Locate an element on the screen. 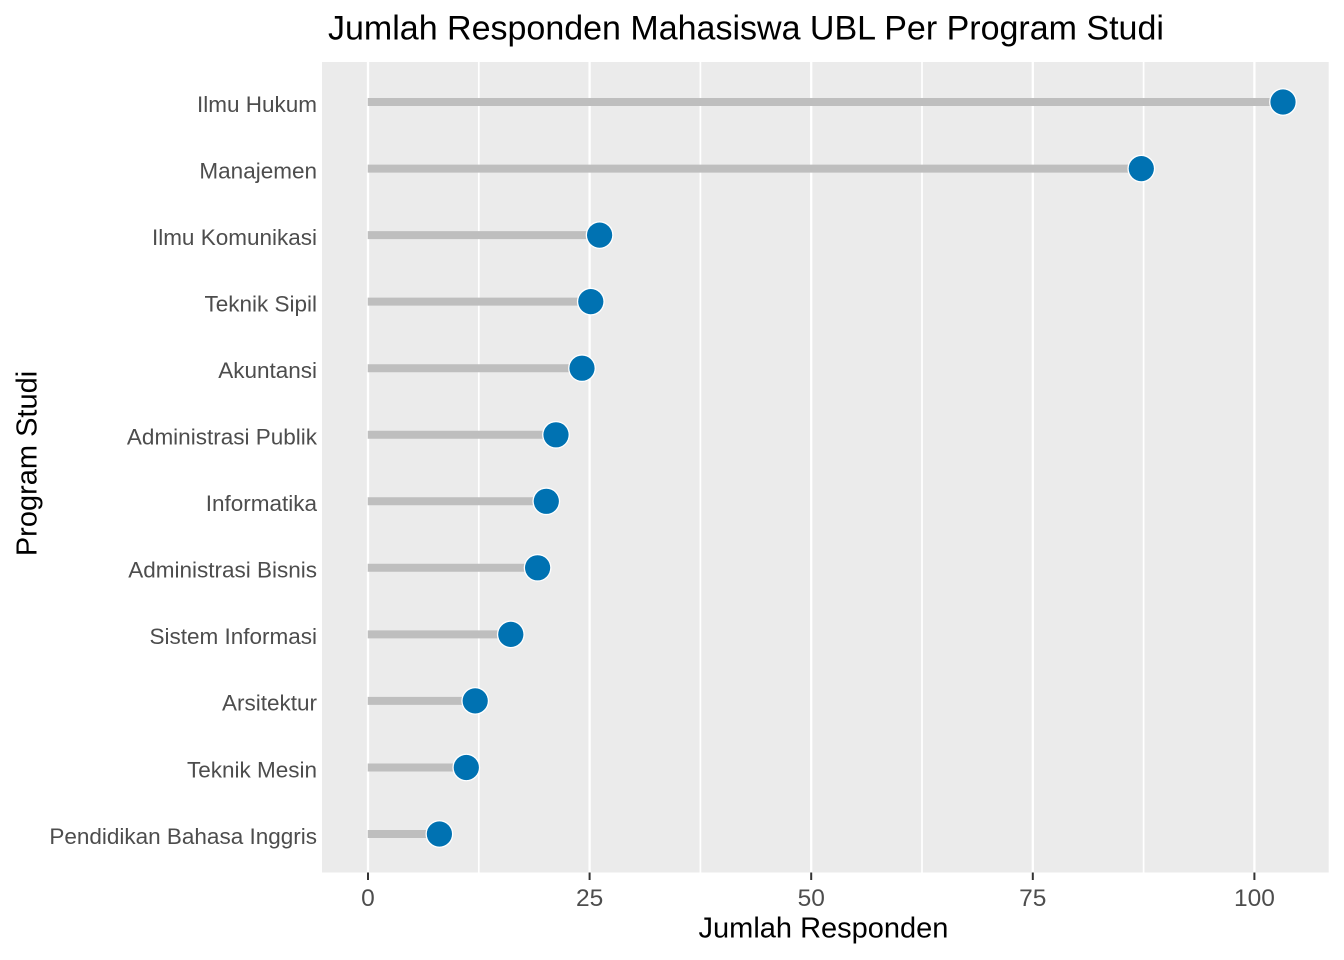 Image resolution: width=1344 pixels, height=960 pixels. svg-text: Program Studi is located at coordinates (28, 463).